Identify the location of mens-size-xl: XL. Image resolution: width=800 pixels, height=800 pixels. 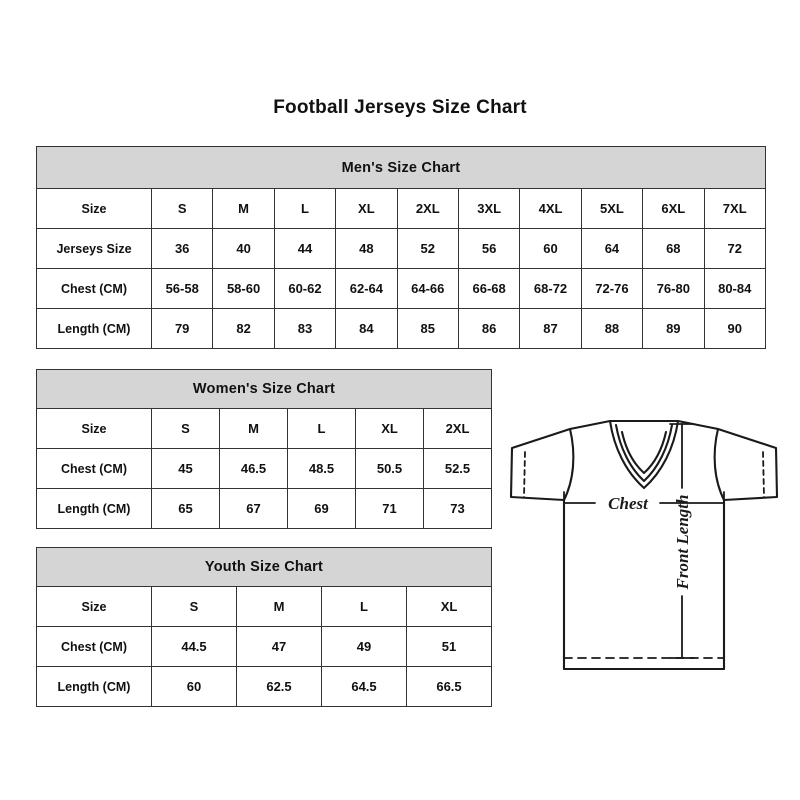
(366, 208).